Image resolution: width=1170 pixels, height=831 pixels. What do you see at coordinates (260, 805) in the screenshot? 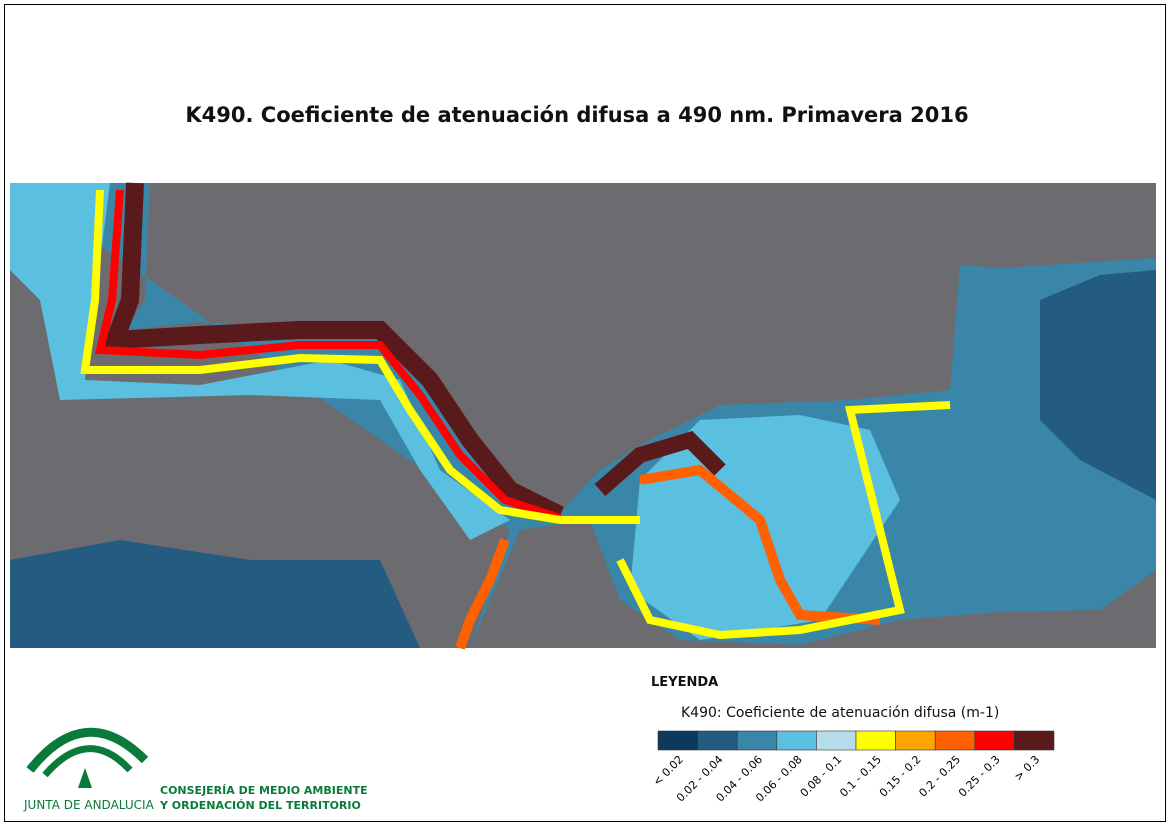
I see `logo-line: Y ORDENACIÓN DEL TERRITORIO` at bounding box center [260, 805].